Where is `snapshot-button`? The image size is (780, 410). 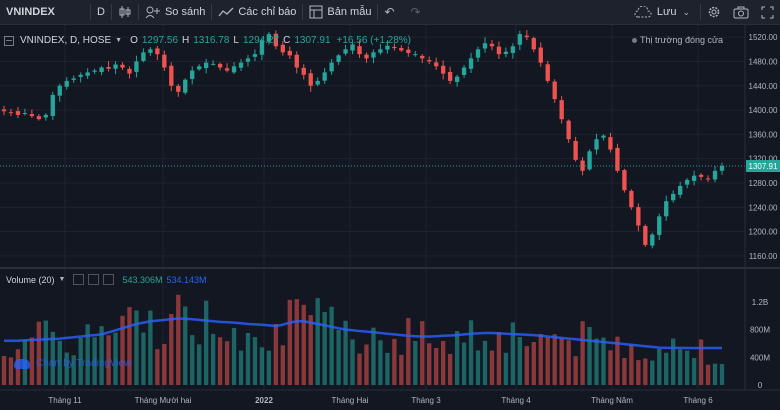
snapshot-button is located at coordinates (741, 12).